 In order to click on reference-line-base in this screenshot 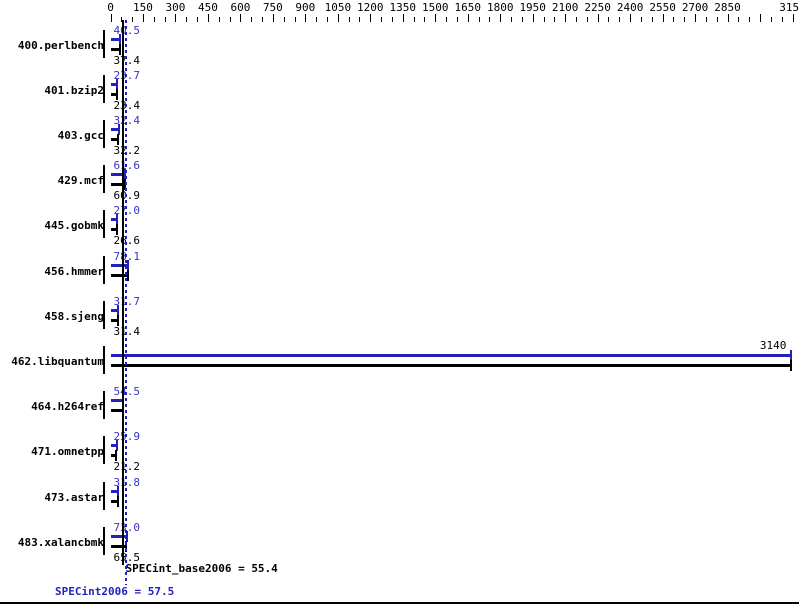, I will do `click(123, 292)`.